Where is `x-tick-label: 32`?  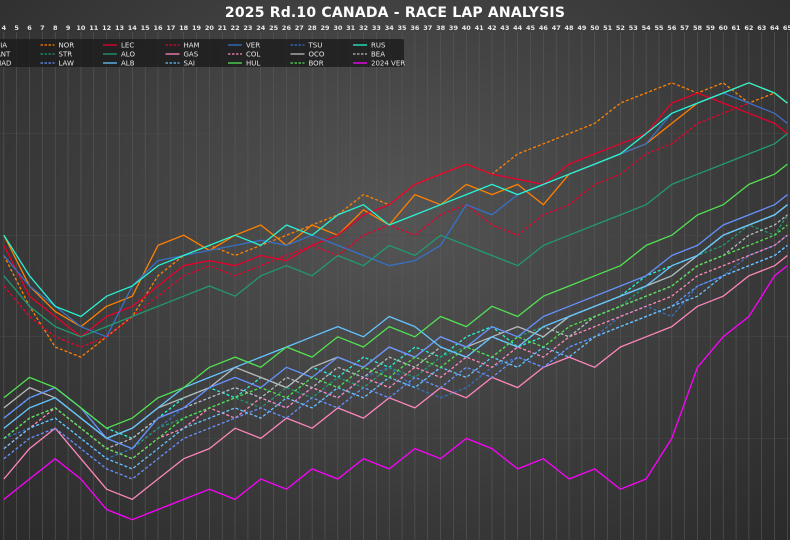 x-tick-label: 32 is located at coordinates (363, 28).